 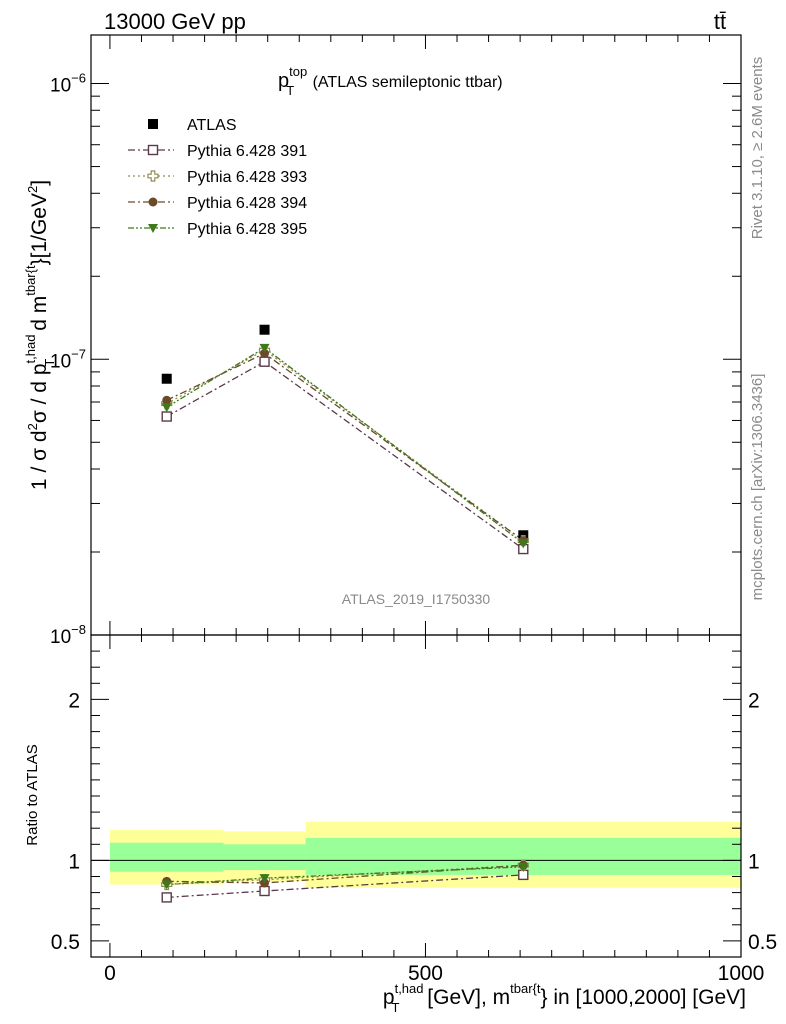 I want to click on ratio-uncertainty-bands, so click(x=425, y=854).